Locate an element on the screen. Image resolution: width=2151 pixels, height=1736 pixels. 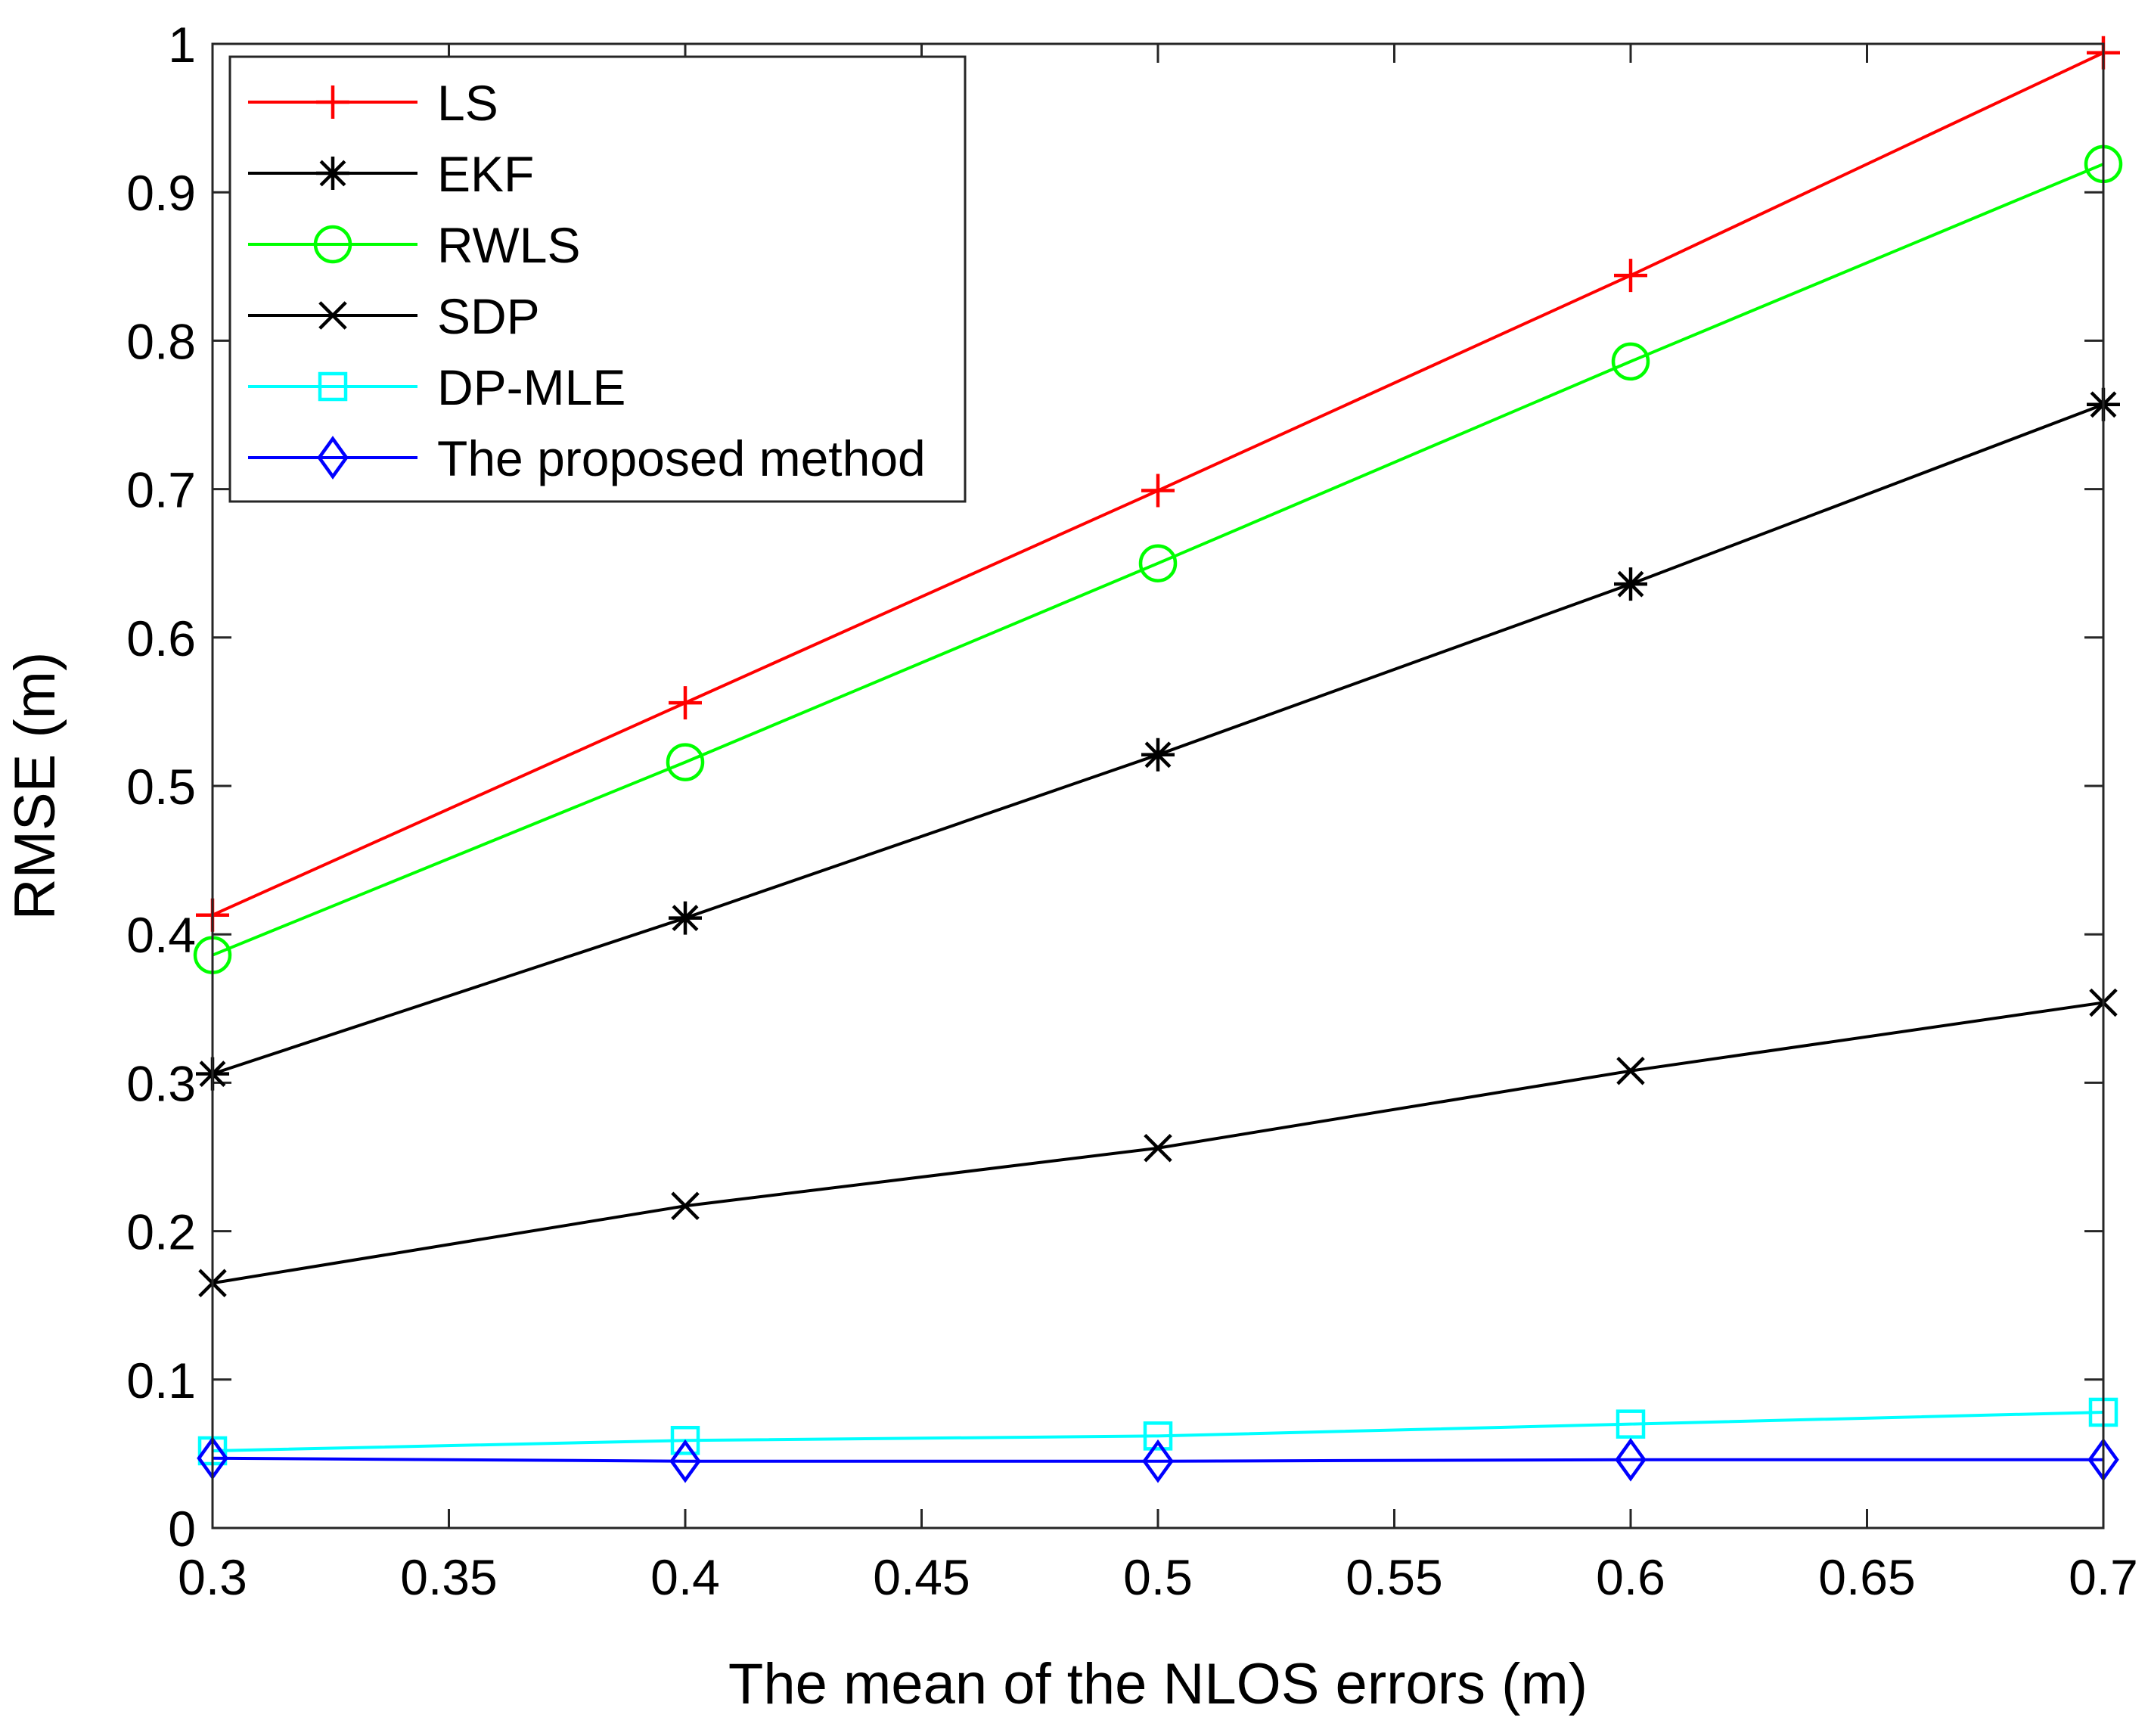
legend: LS EKF RWLS SDP DP-MLE The proposed method is located at coordinates (597, 279).